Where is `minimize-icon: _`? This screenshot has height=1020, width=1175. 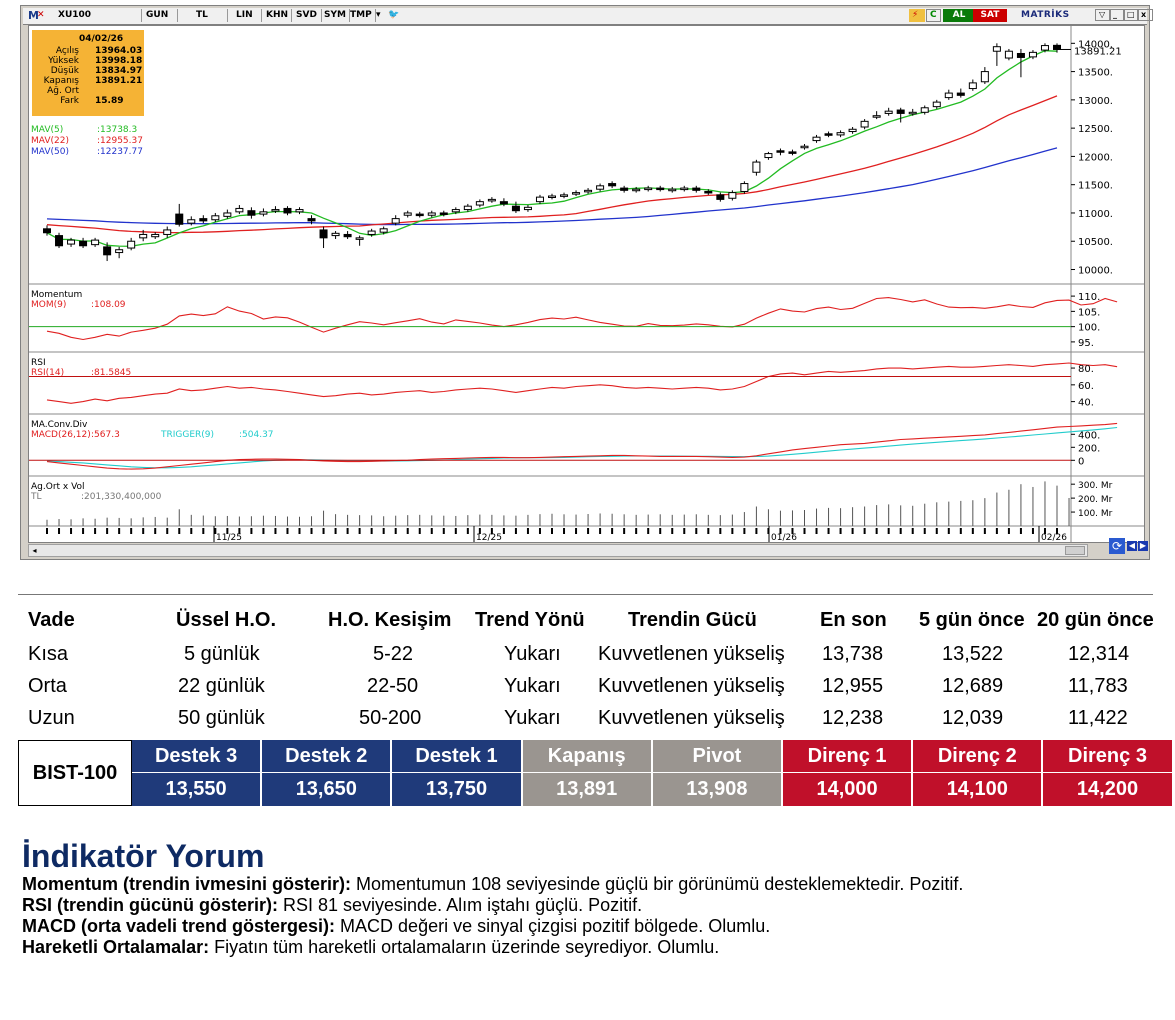
minimize-icon: _ is located at coordinates (1117, 15).